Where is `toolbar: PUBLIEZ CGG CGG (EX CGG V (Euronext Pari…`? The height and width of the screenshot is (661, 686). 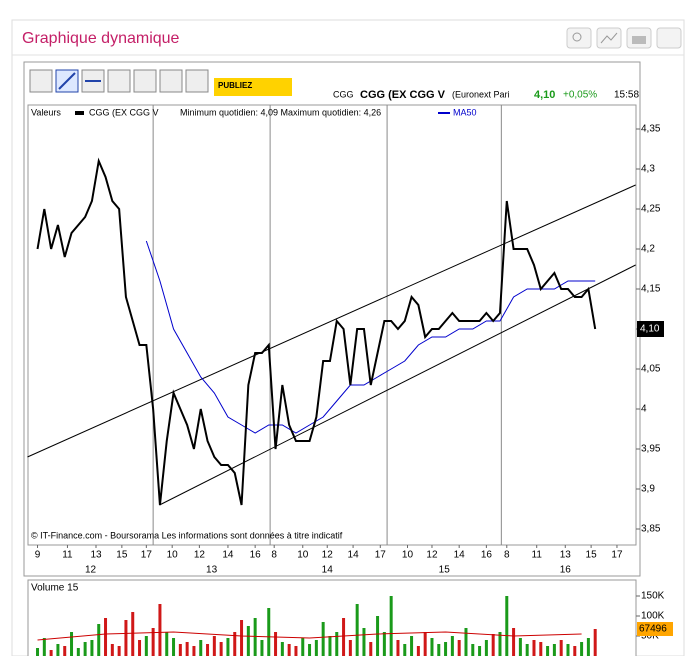
toolbar: PUBLIEZ CGG CGG (EX CGG V (Euronext Pari… is located at coordinates (334, 85).